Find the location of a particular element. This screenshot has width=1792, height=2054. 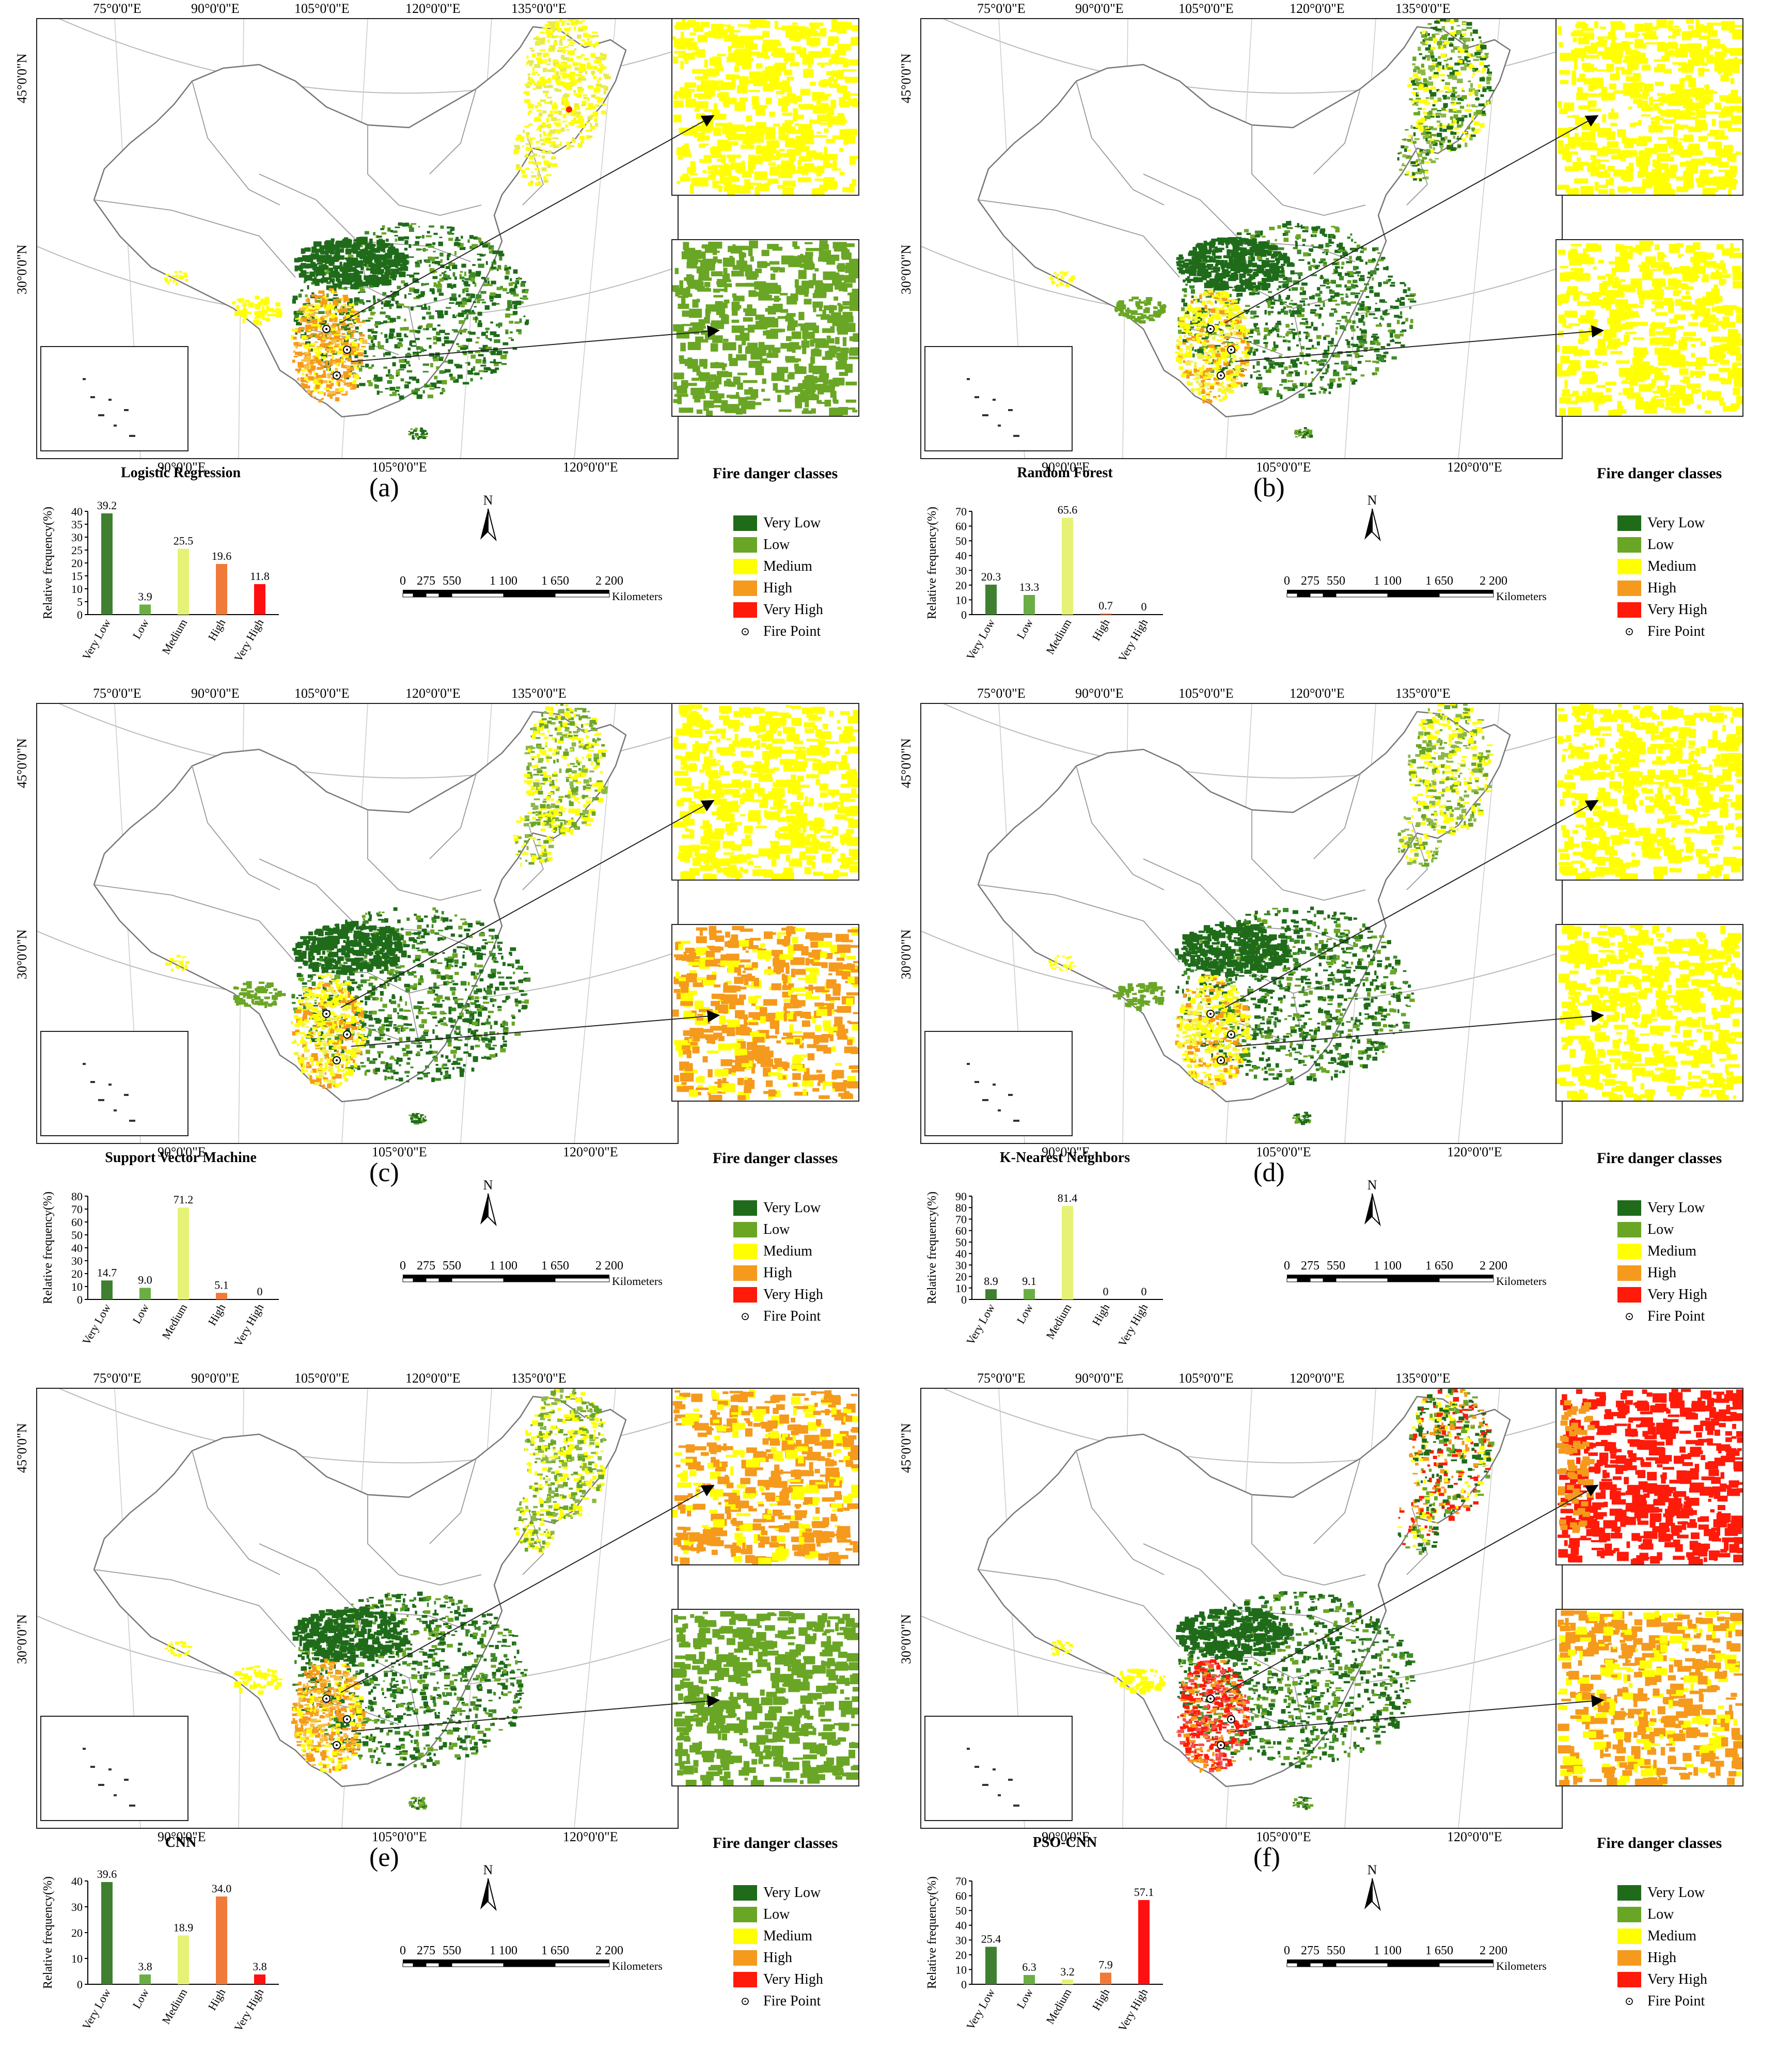

legend-label: Medium is located at coordinates (1671, 1252).